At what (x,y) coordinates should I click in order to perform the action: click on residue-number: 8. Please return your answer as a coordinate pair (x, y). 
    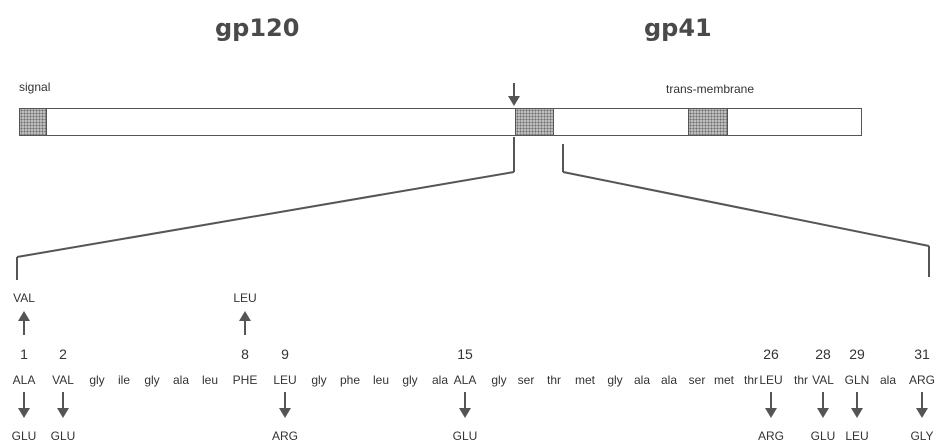
    Looking at the image, I should click on (245, 354).